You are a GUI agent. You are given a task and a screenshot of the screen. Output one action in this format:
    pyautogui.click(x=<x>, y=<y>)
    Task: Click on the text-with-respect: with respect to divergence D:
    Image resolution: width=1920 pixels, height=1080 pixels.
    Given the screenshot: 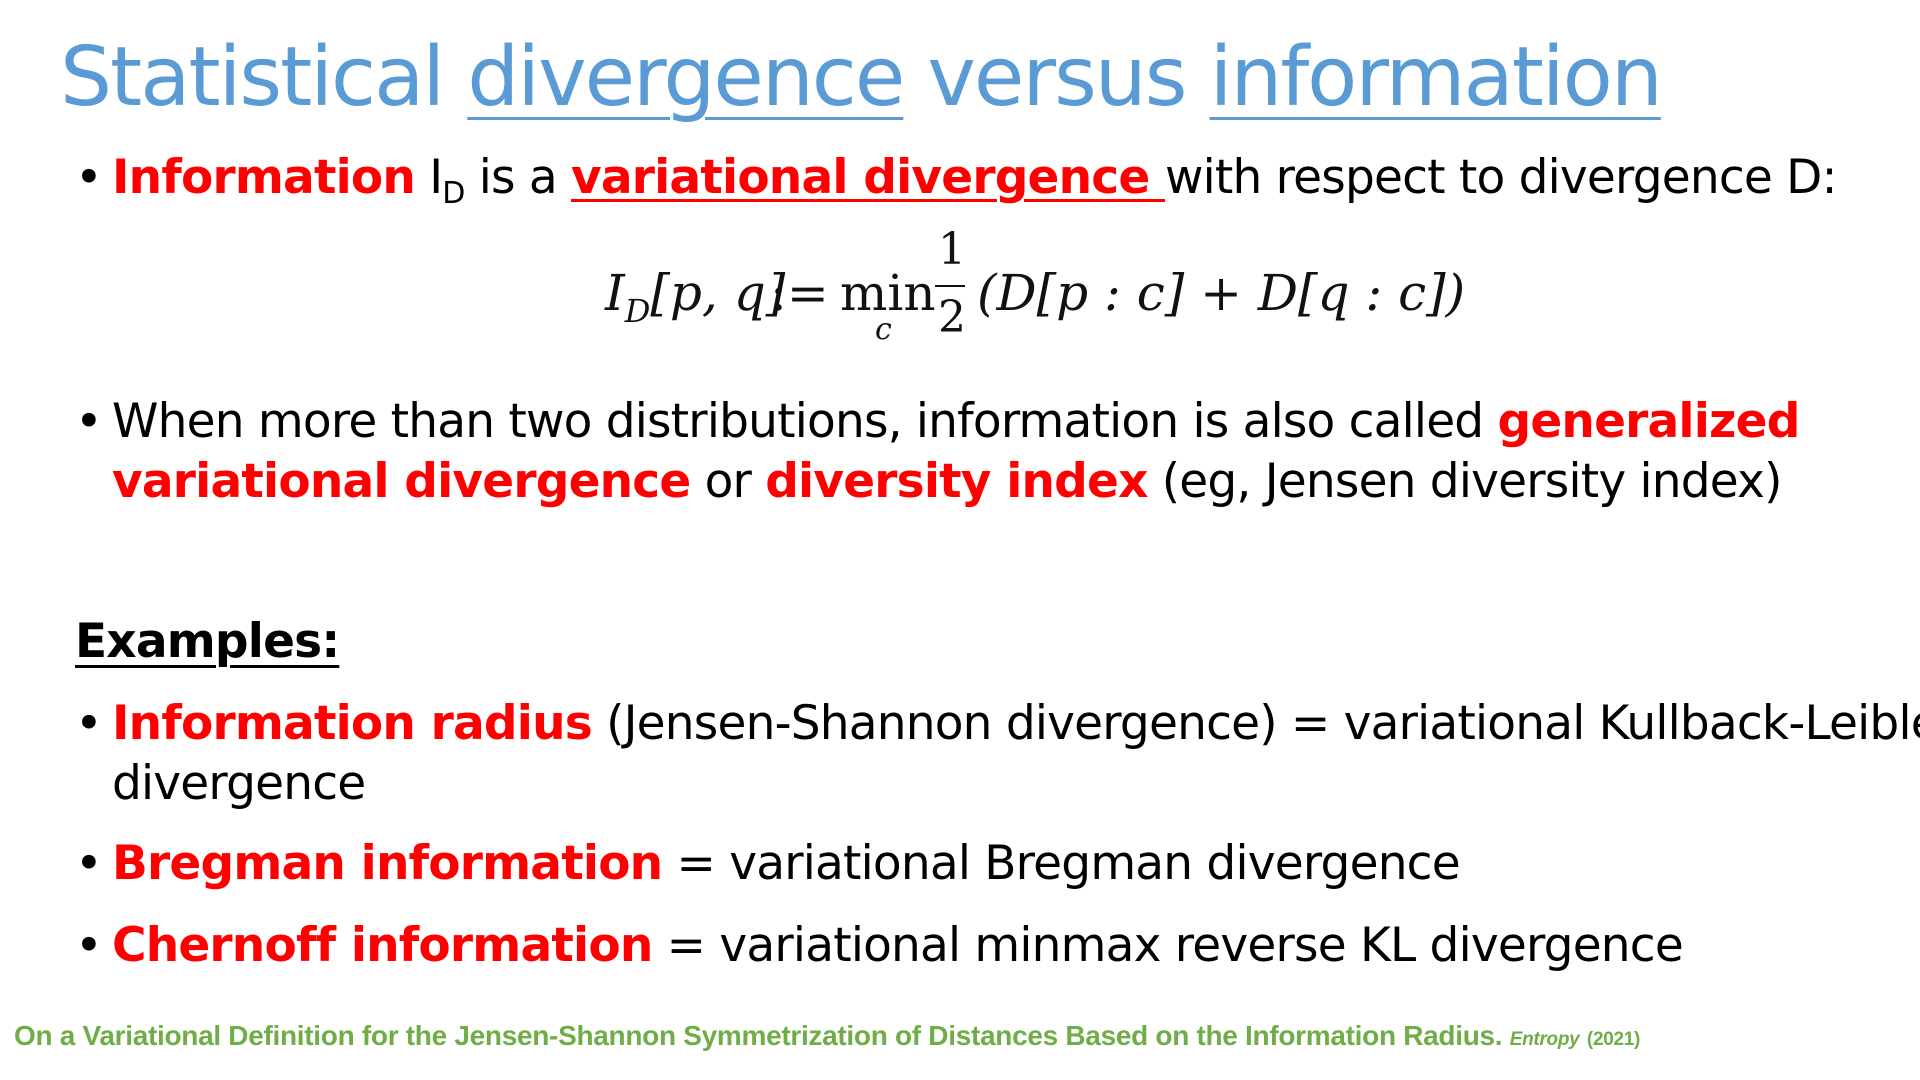 What is the action you would take?
    pyautogui.click(x=1501, y=177)
    